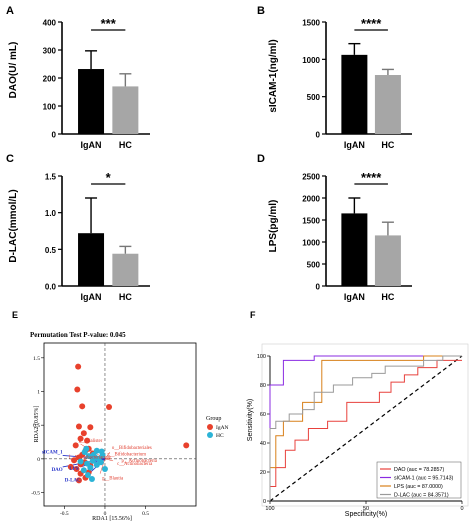 The image size is (474, 530). What do you see at coordinates (213, 419) in the screenshot?
I see `legend-title: Group` at bounding box center [213, 419].